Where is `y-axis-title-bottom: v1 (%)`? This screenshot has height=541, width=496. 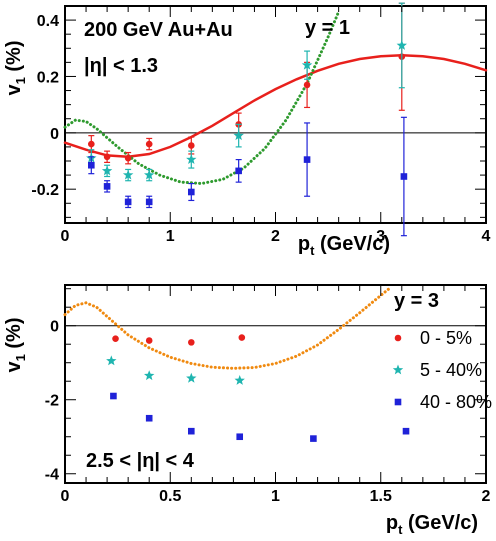 y-axis-title-bottom: v1 (%) is located at coordinates (15, 344).